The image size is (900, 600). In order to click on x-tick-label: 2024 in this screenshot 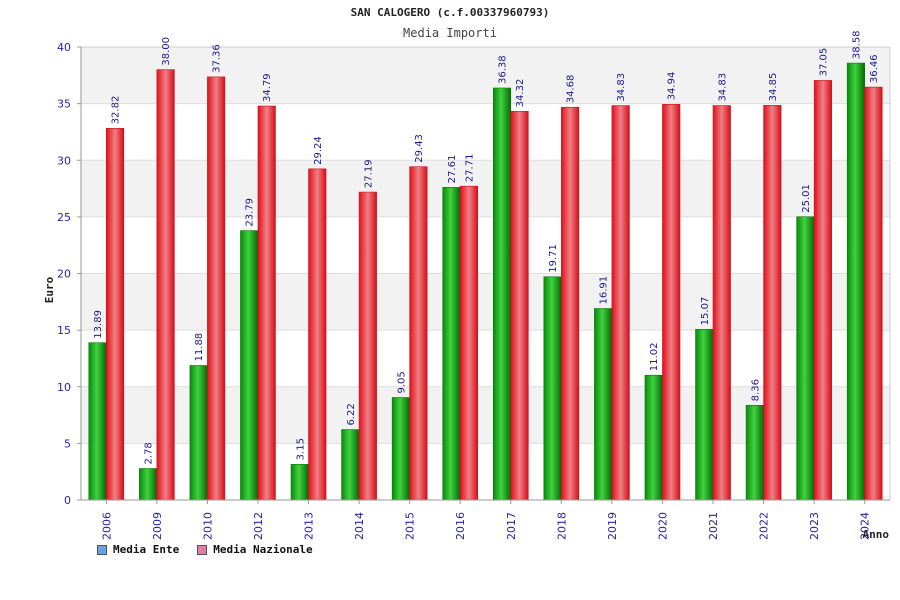, I will do `click(865, 526)`.